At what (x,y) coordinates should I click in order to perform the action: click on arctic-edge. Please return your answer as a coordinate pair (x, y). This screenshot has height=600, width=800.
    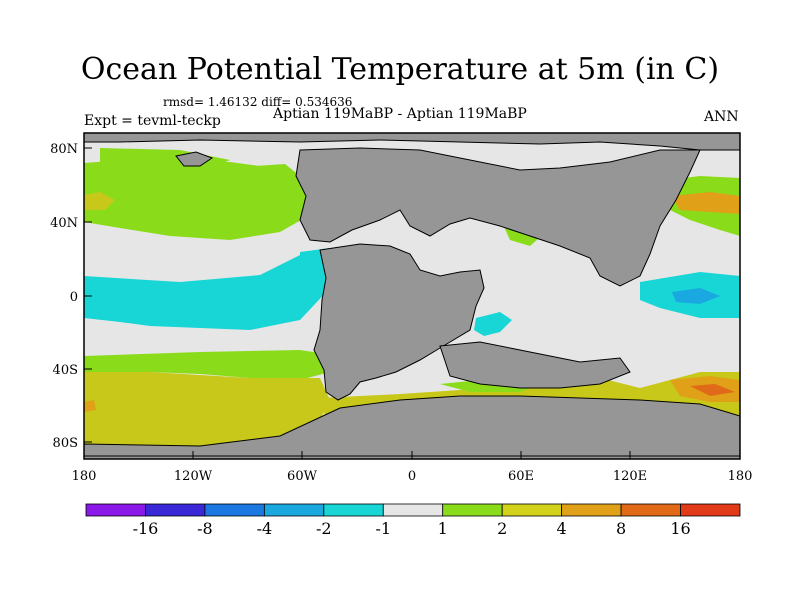
    Looking at the image, I should click on (412, 142).